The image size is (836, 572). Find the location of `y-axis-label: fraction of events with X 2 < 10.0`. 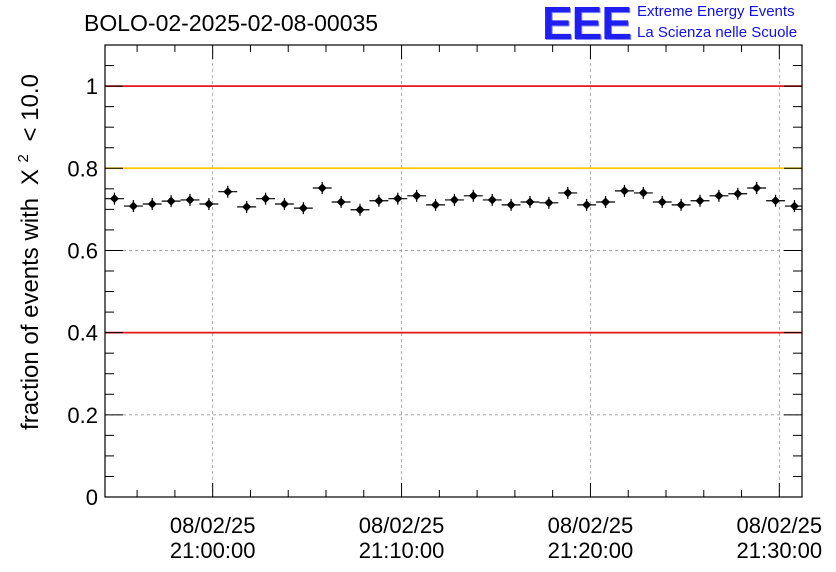

y-axis-label: fraction of events with X 2 < 10.0 is located at coordinates (25, 252).